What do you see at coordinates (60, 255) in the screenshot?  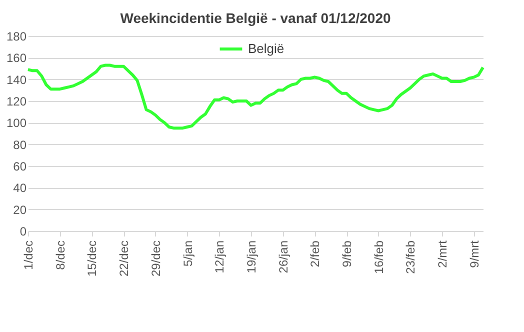 I see `x-tick-label: 8/dec` at bounding box center [60, 255].